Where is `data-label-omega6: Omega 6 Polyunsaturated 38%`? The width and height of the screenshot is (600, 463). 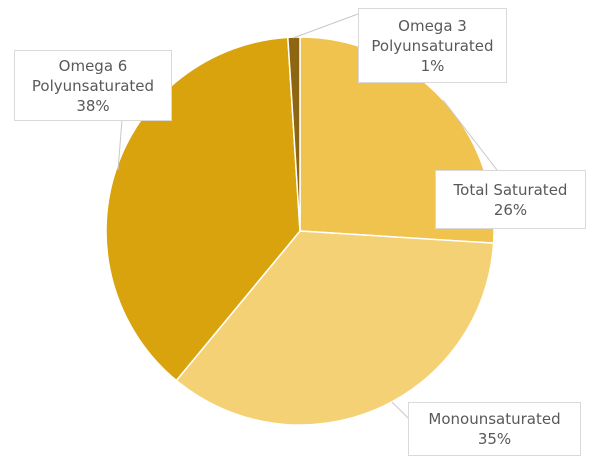 data-label-omega6: Omega 6 Polyunsaturated 38% is located at coordinates (93, 85).